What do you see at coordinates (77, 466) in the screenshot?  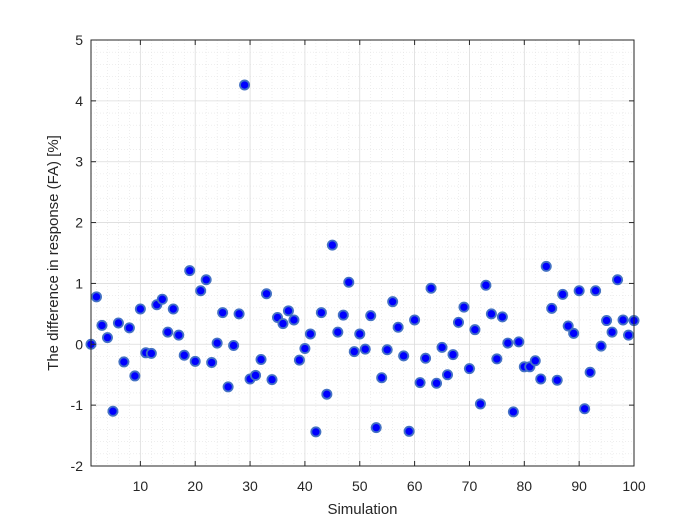 I see `y-tick-label: -2` at bounding box center [77, 466].